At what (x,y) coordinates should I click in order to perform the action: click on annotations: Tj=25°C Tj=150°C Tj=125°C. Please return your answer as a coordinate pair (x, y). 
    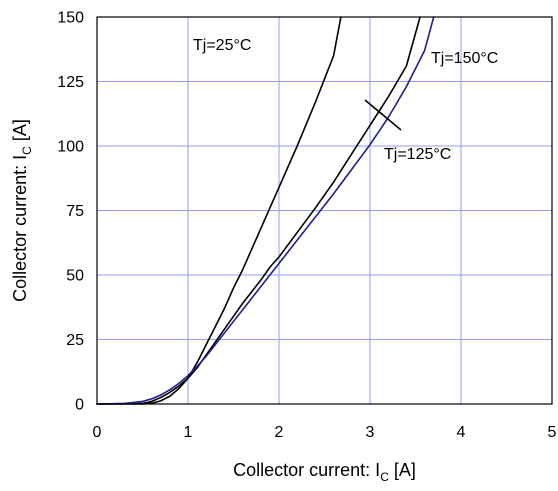
    Looking at the image, I should click on (345, 100).